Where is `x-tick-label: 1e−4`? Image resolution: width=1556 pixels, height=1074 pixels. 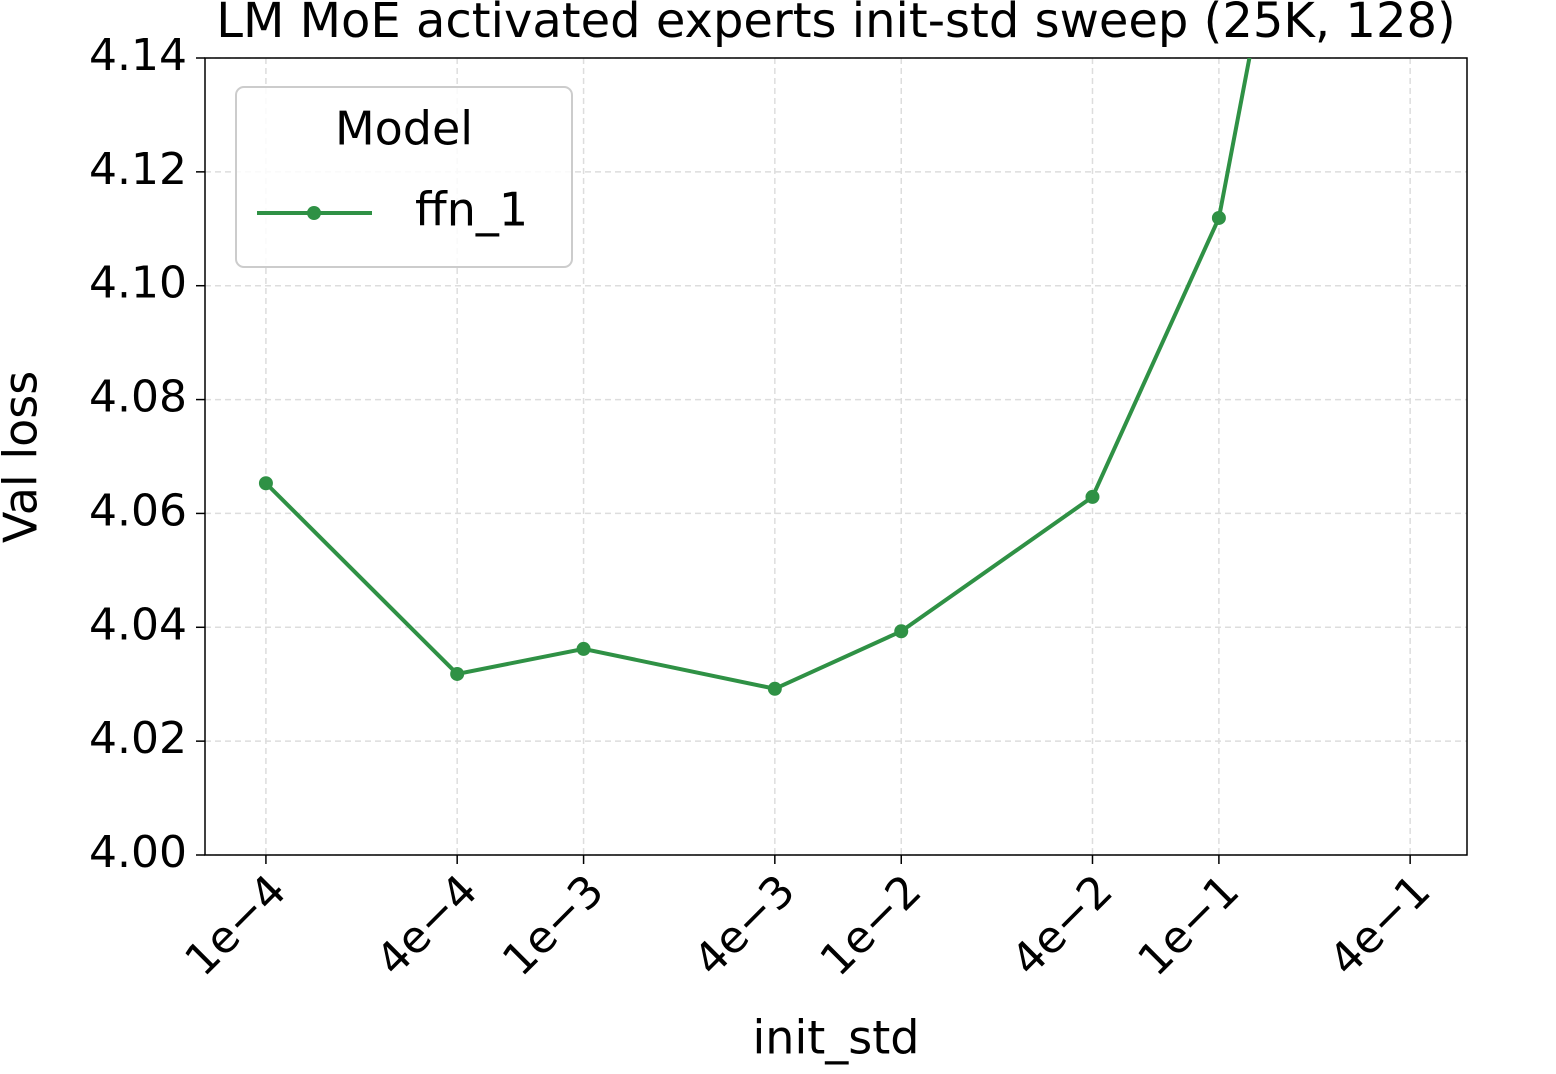 x-tick-label: 1e−4 is located at coordinates (235, 925).